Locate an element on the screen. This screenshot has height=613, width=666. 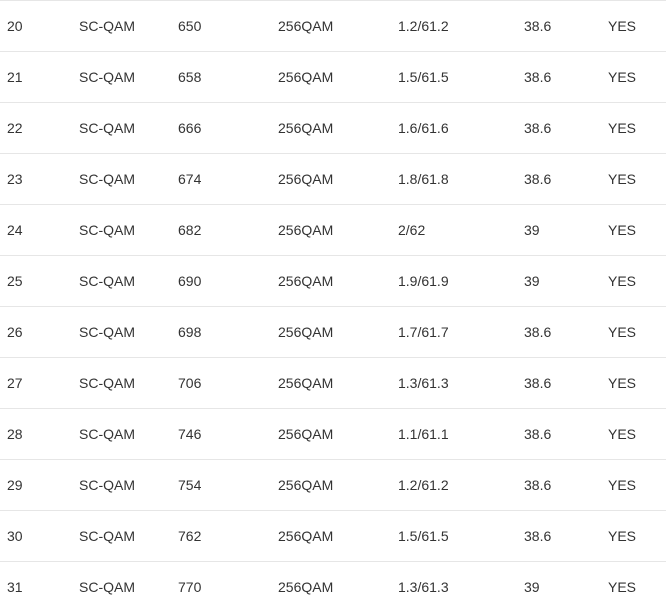
frequency-cell: 690 is located at coordinates (228, 281).